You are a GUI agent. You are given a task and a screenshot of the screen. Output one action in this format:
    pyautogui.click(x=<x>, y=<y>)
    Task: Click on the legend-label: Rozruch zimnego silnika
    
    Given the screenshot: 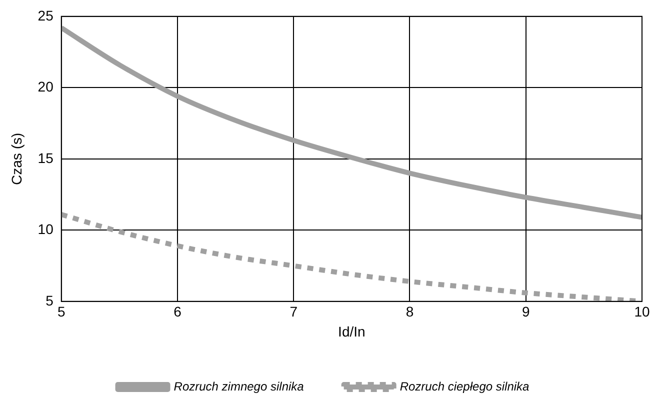 What is the action you would take?
    pyautogui.click(x=239, y=386)
    